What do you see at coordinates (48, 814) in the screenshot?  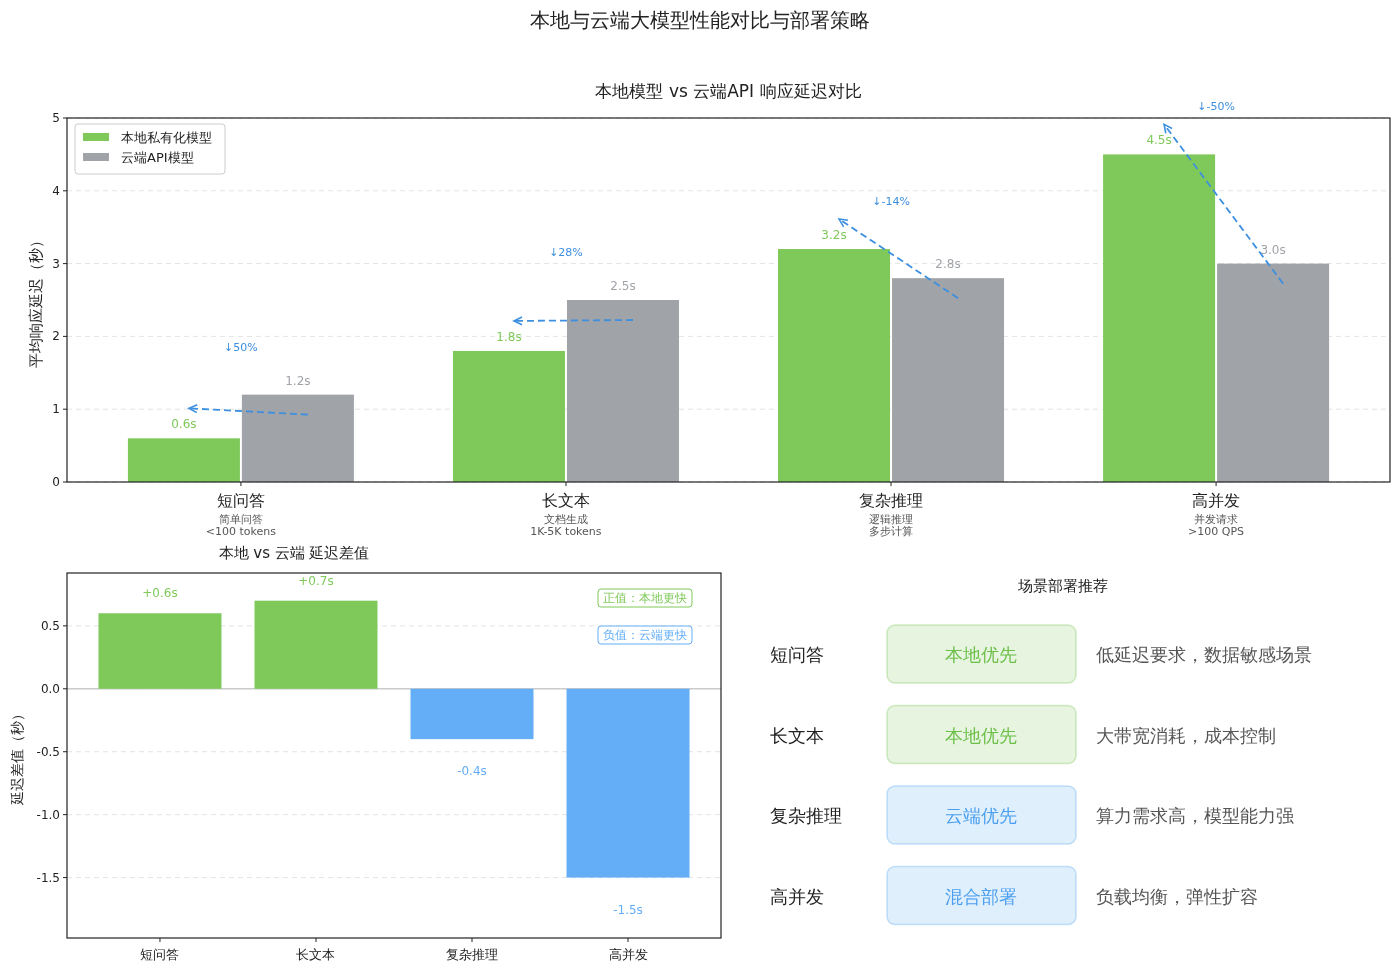 I see `y-tick-label: -1.0` at bounding box center [48, 814].